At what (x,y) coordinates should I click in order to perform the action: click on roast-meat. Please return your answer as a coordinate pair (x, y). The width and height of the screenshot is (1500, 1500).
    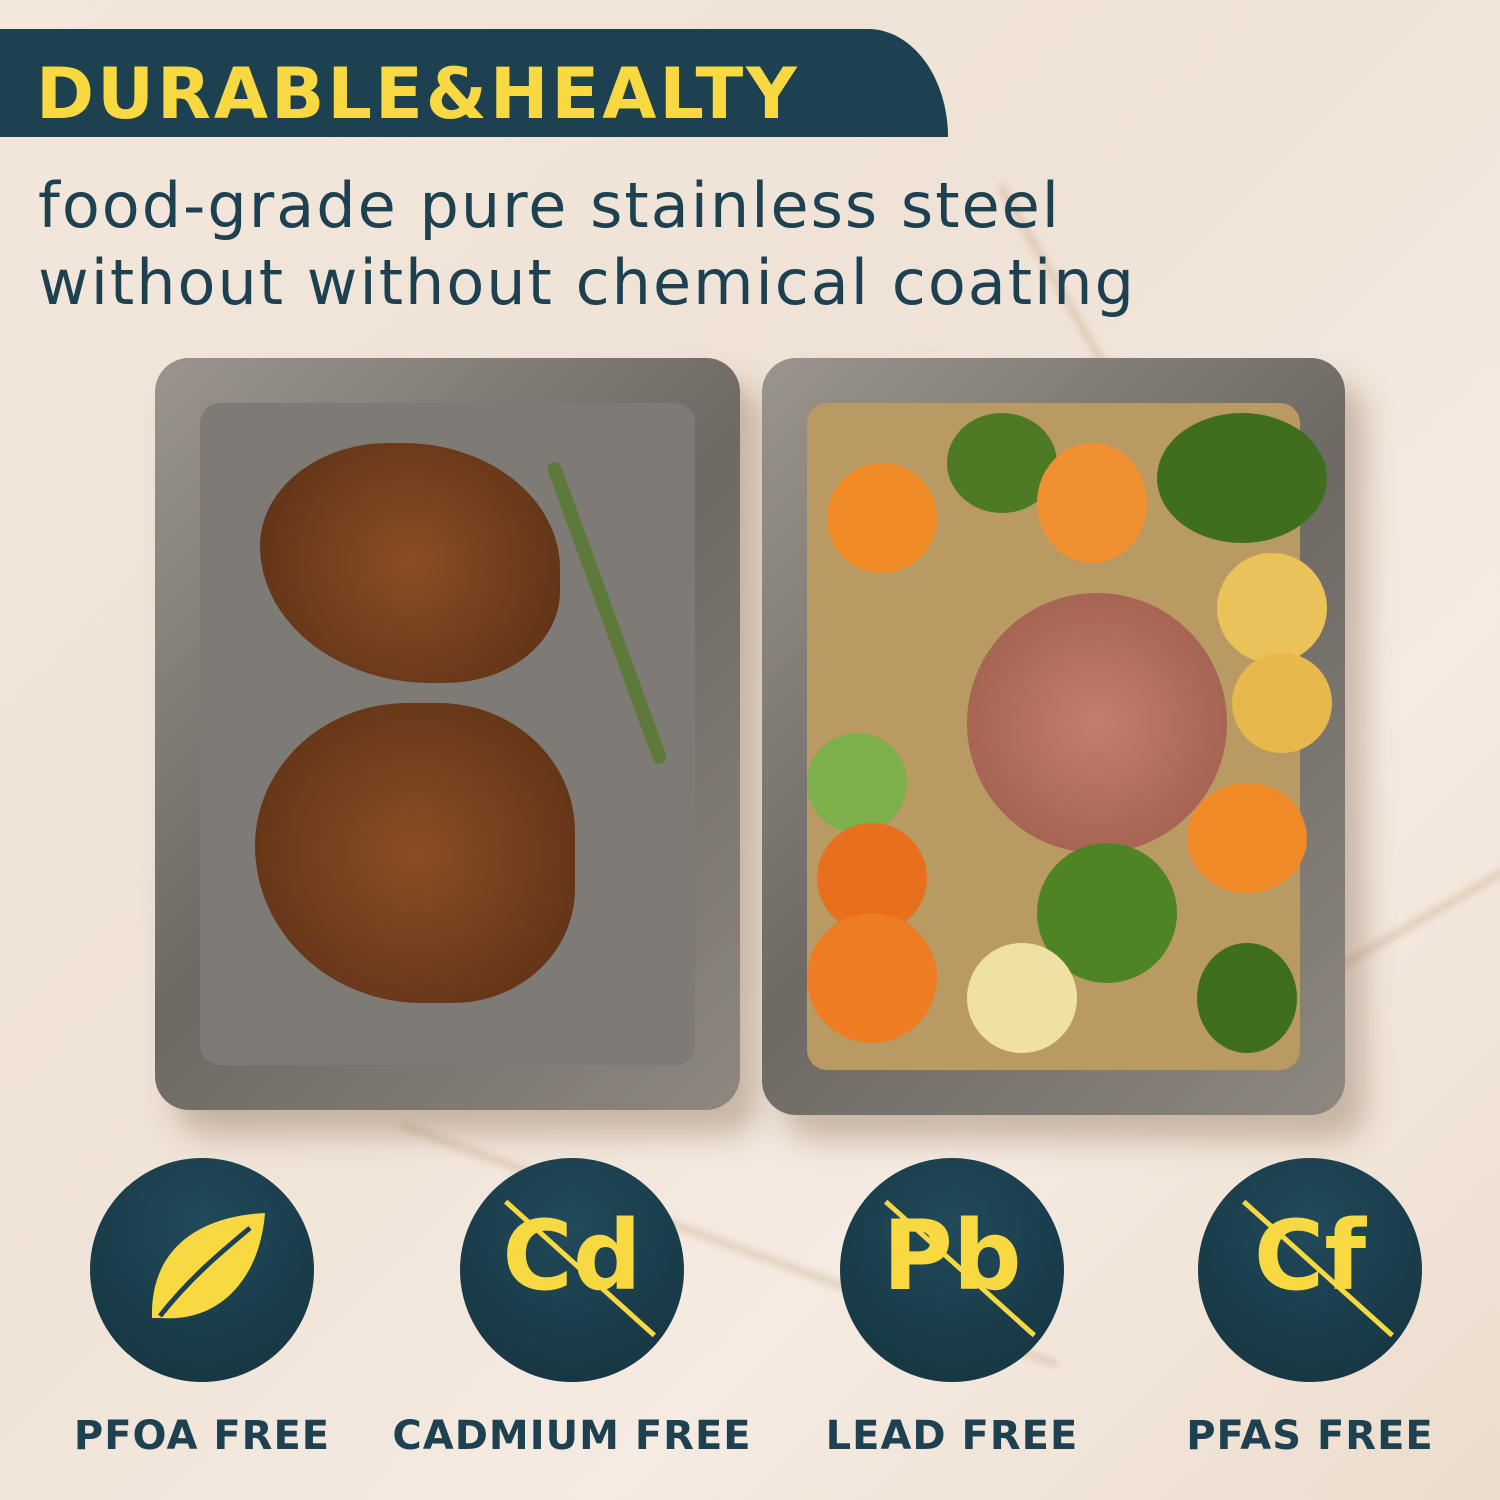
    Looking at the image, I should click on (1097, 723).